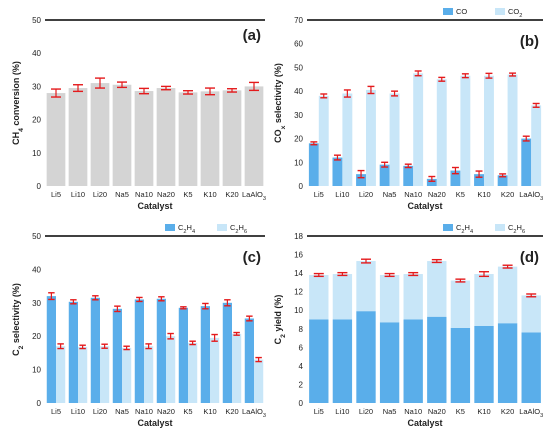 The width and height of the screenshot is (550, 436). Describe the element at coordinates (18, 103) in the screenshot. I see `y-axis-label: CH4 conversion (%)` at that location.